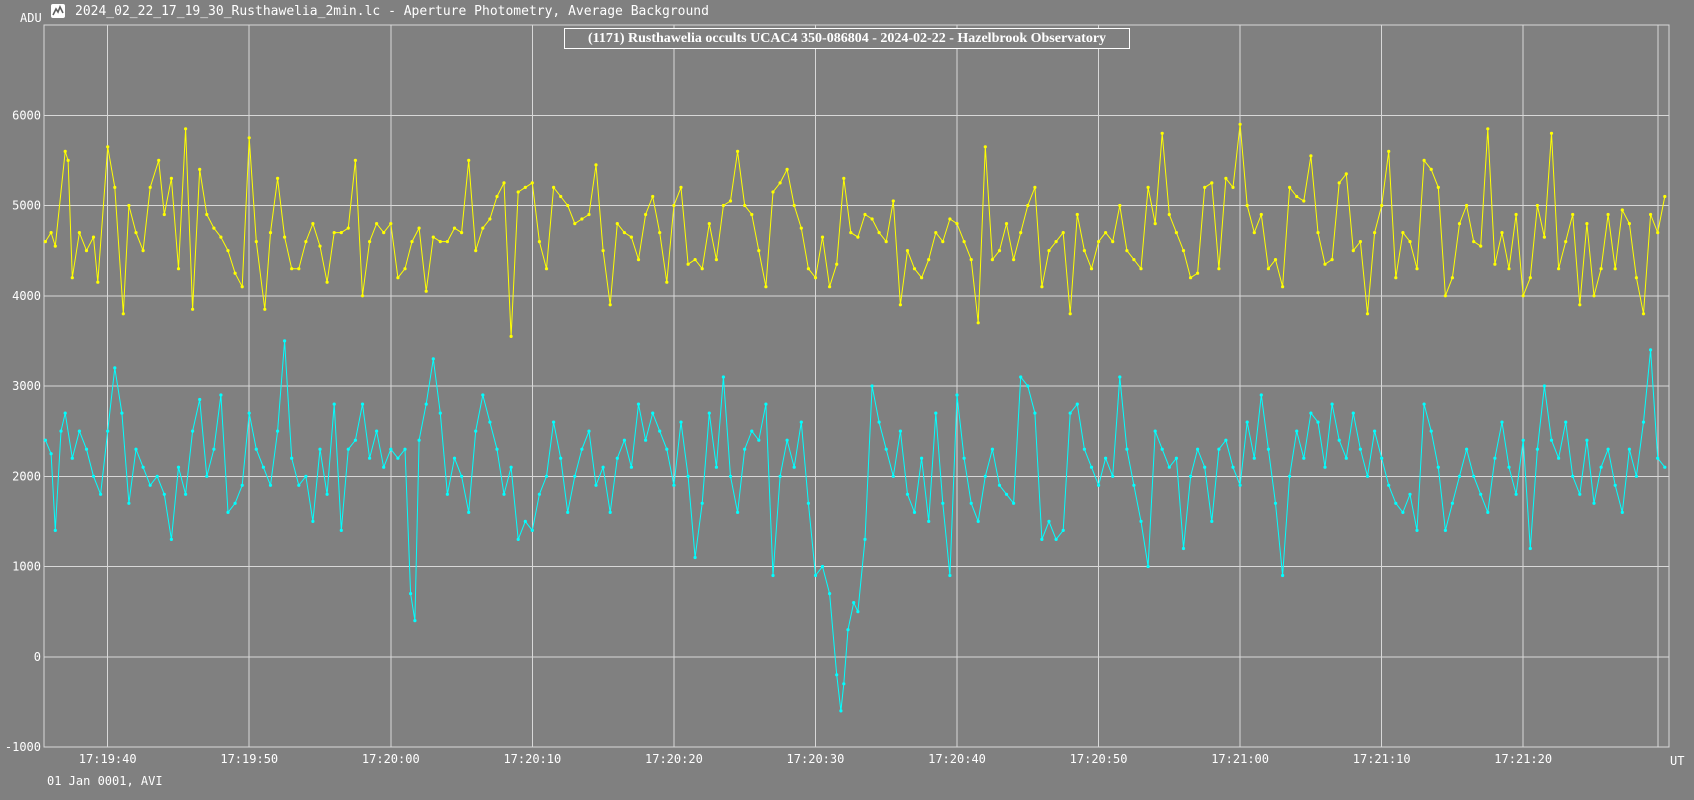  I want to click on x-tick-label: 17:21:00, so click(1240, 759).